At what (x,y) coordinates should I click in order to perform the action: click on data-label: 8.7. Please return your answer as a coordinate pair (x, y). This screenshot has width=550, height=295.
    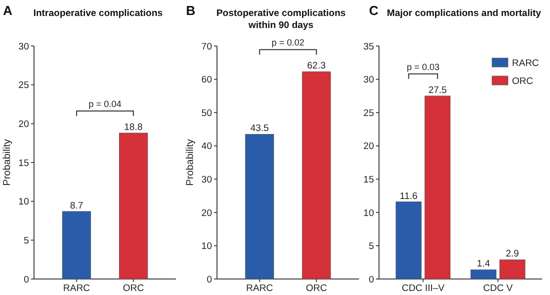
    Looking at the image, I should click on (77, 206).